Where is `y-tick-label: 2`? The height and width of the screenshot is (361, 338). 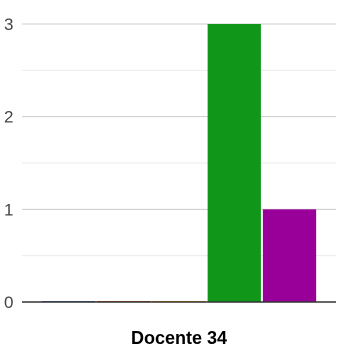
y-tick-label: 2 is located at coordinates (8, 117).